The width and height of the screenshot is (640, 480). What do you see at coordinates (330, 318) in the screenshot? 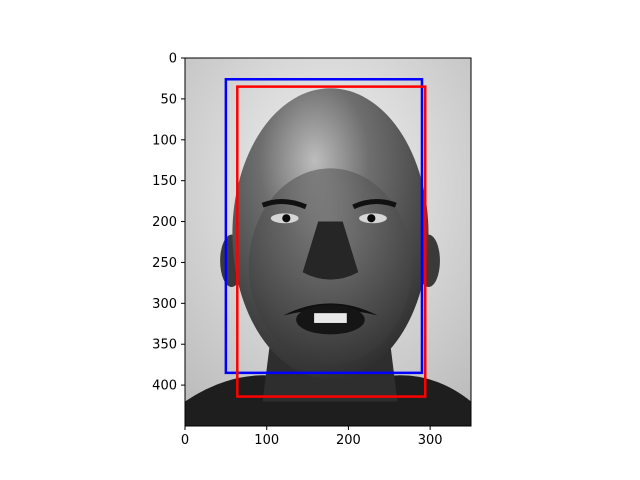
I see `teeth` at bounding box center [330, 318].